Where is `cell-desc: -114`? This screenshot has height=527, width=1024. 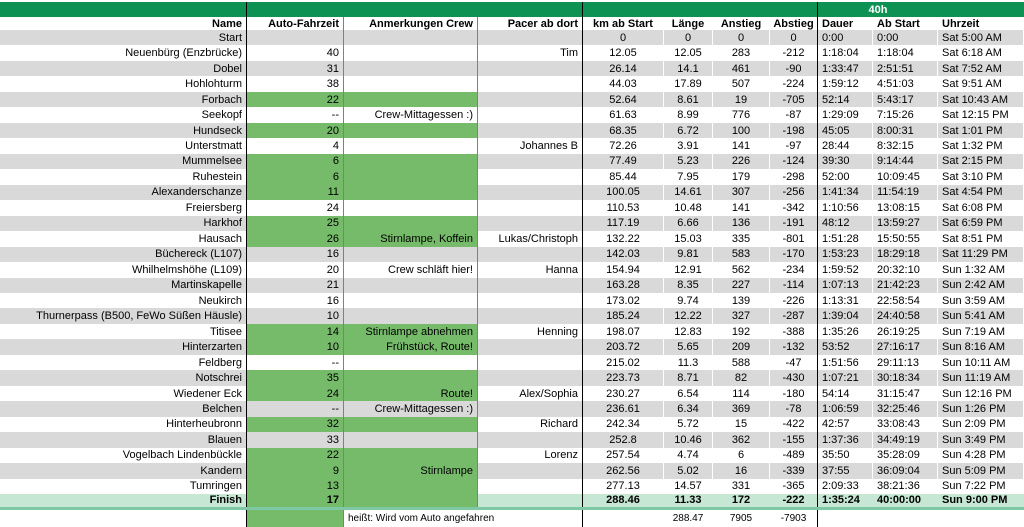
cell-desc: -114 is located at coordinates (794, 285).